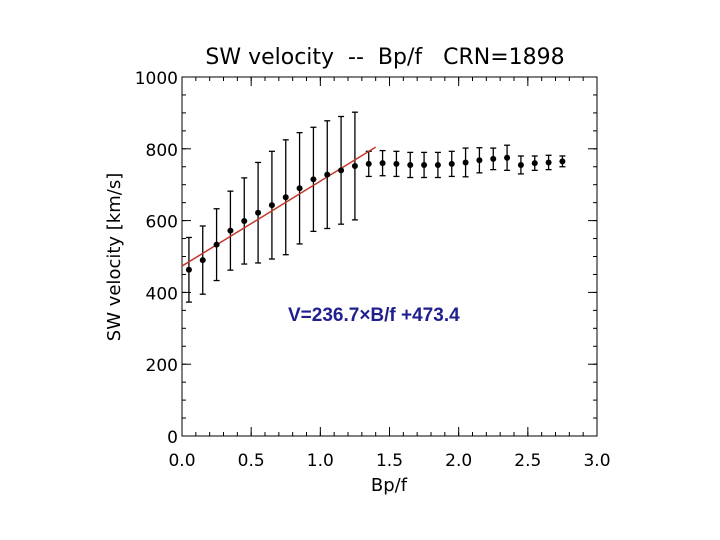 This screenshot has height=540, width=720. Describe the element at coordinates (320, 461) in the screenshot. I see `x-tick-label: 1.0` at that location.